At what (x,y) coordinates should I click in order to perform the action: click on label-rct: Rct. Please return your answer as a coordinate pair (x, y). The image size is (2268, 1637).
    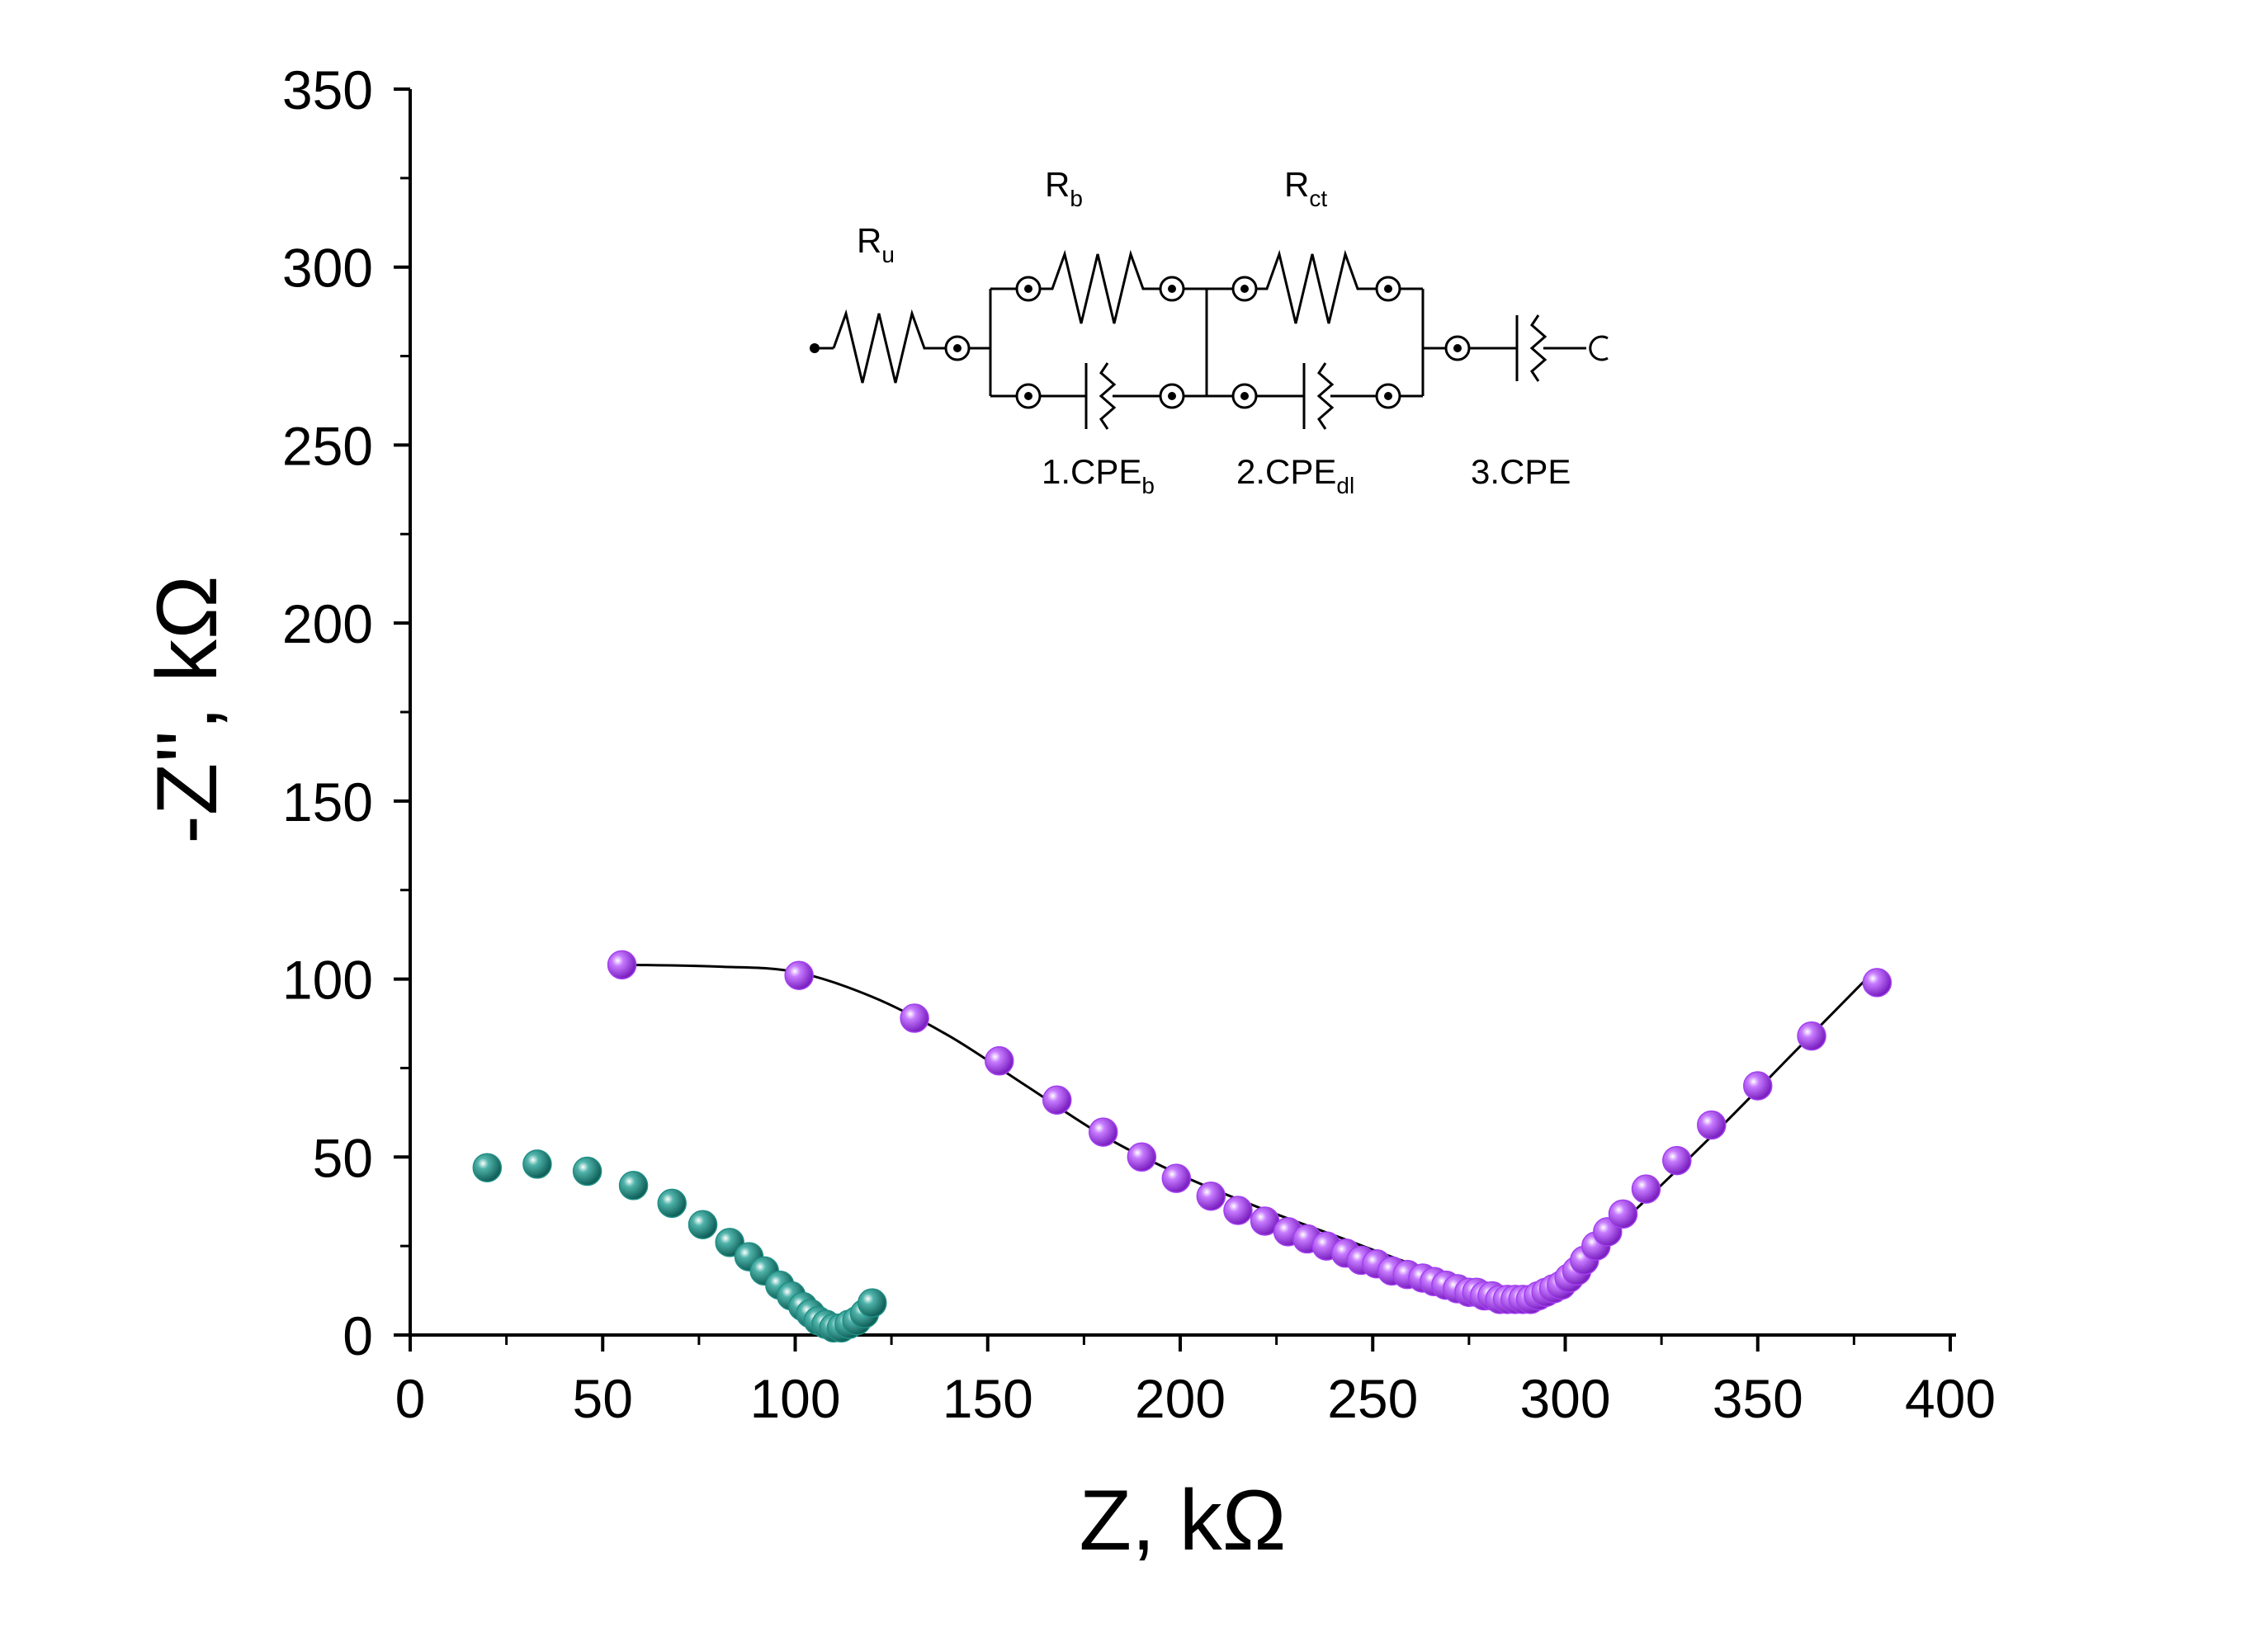
    Looking at the image, I should click on (1305, 188).